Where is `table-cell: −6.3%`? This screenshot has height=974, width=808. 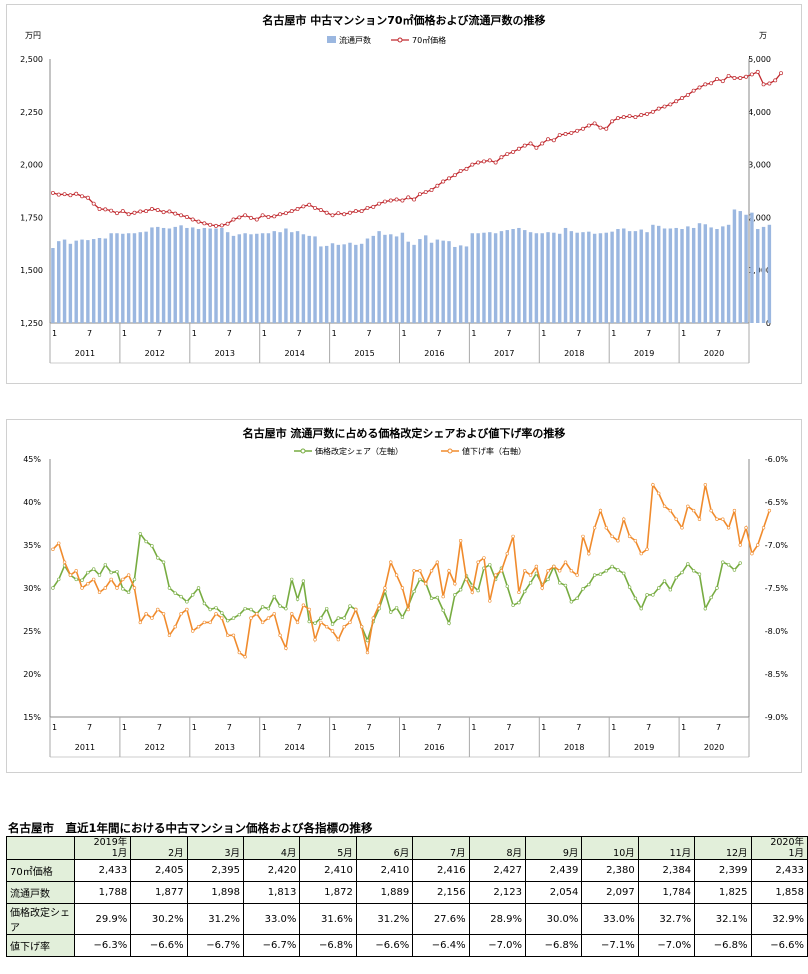
table-cell: −6.3% is located at coordinates (102, 945).